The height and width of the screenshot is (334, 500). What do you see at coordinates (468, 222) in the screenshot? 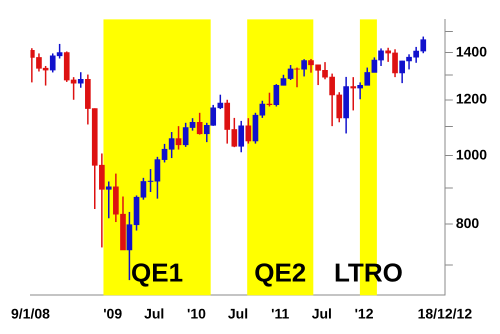
I see `y-tick-label: 800` at bounding box center [468, 222].